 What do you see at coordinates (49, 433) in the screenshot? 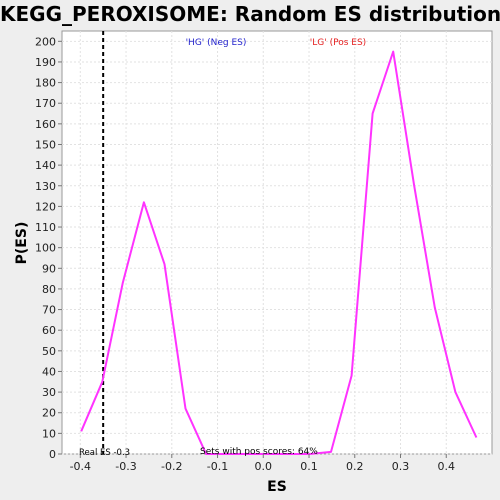
I see `y-tick-label: 10` at bounding box center [49, 433].